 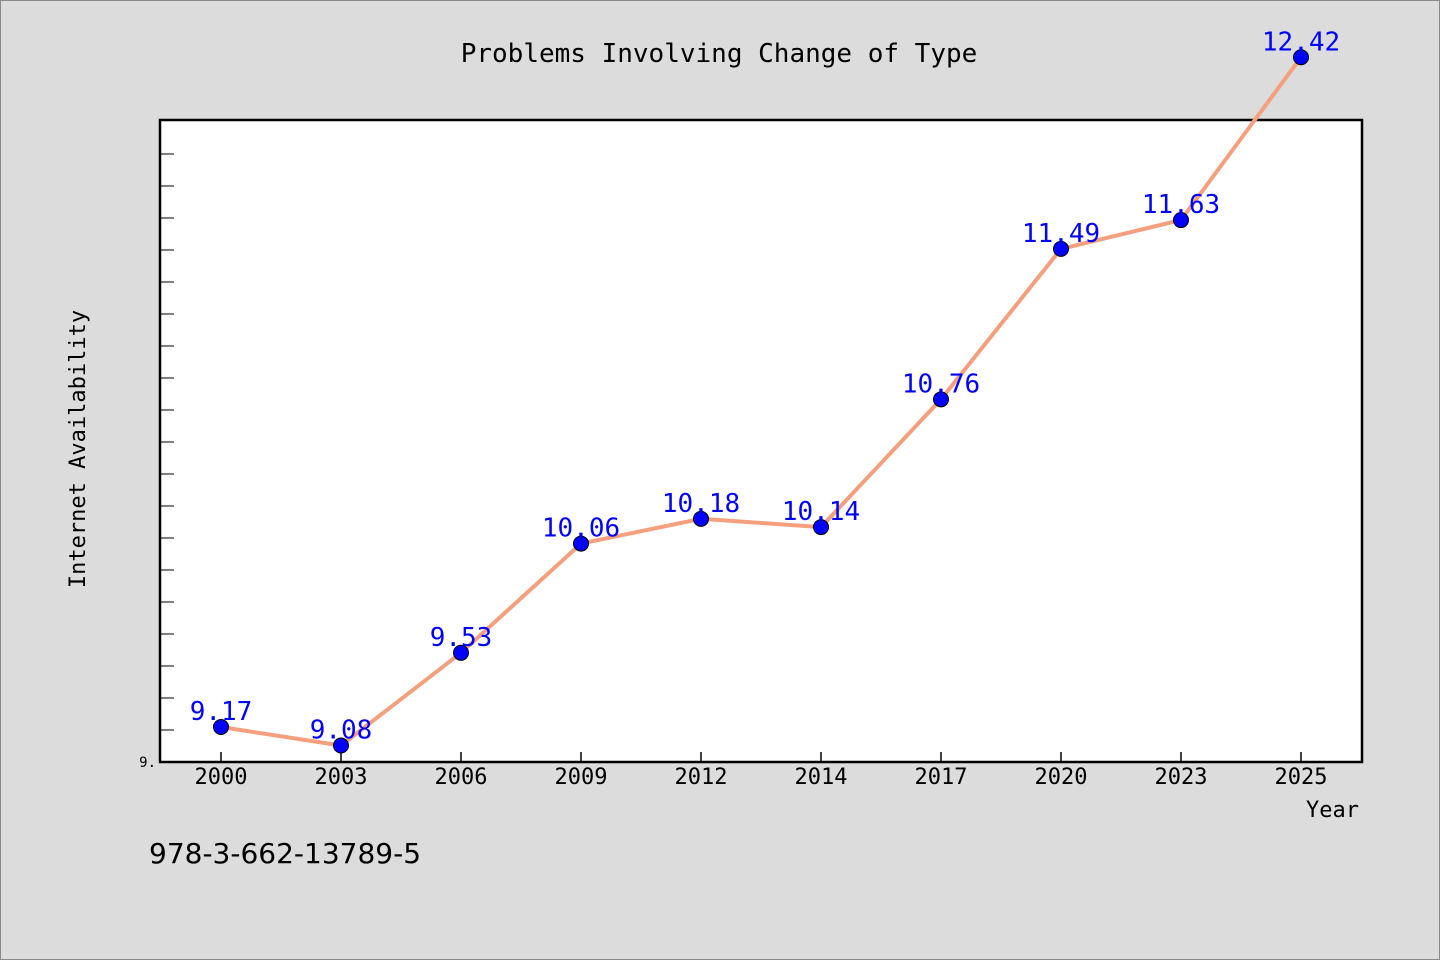 I want to click on chart-title: Problems Involving Change of Type, so click(x=719, y=54).